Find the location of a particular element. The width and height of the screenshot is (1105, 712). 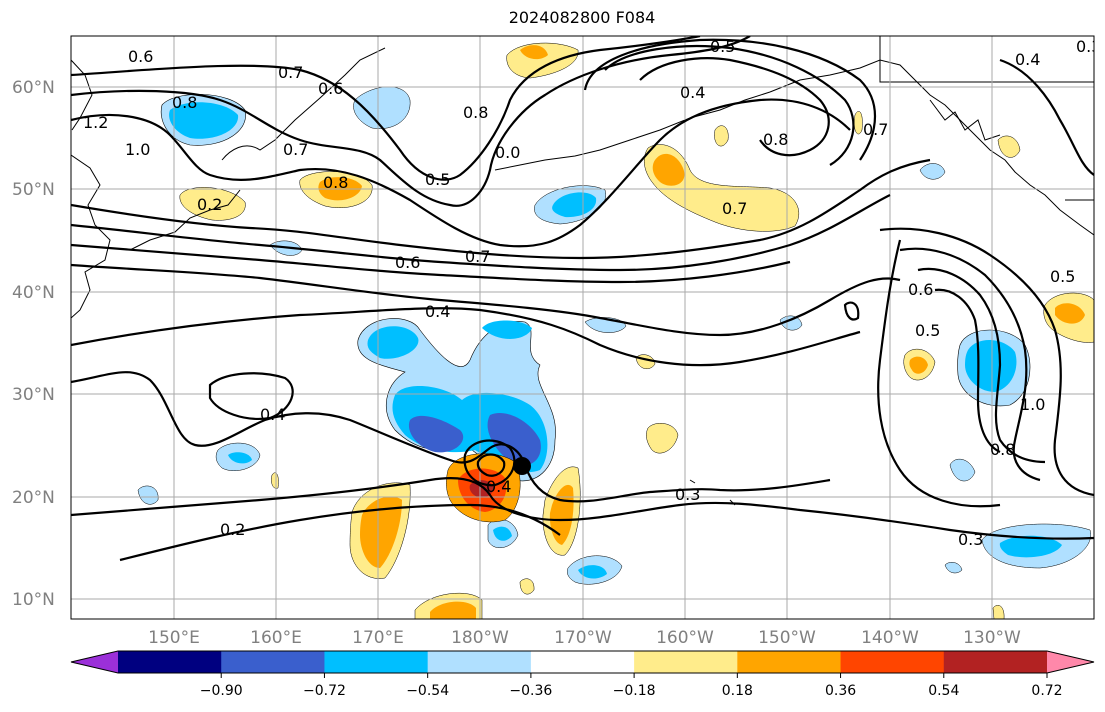

colorbar-outline is located at coordinates (582, 662).